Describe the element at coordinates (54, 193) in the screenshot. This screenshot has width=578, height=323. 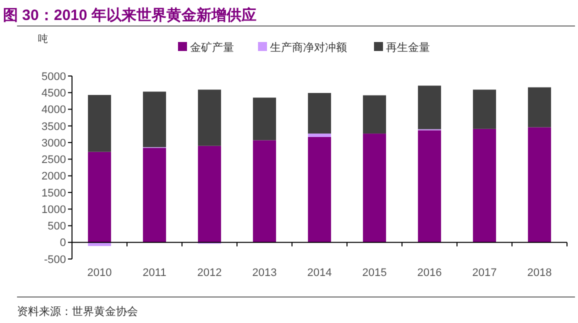
I see `y-tick-label: 1500` at that location.